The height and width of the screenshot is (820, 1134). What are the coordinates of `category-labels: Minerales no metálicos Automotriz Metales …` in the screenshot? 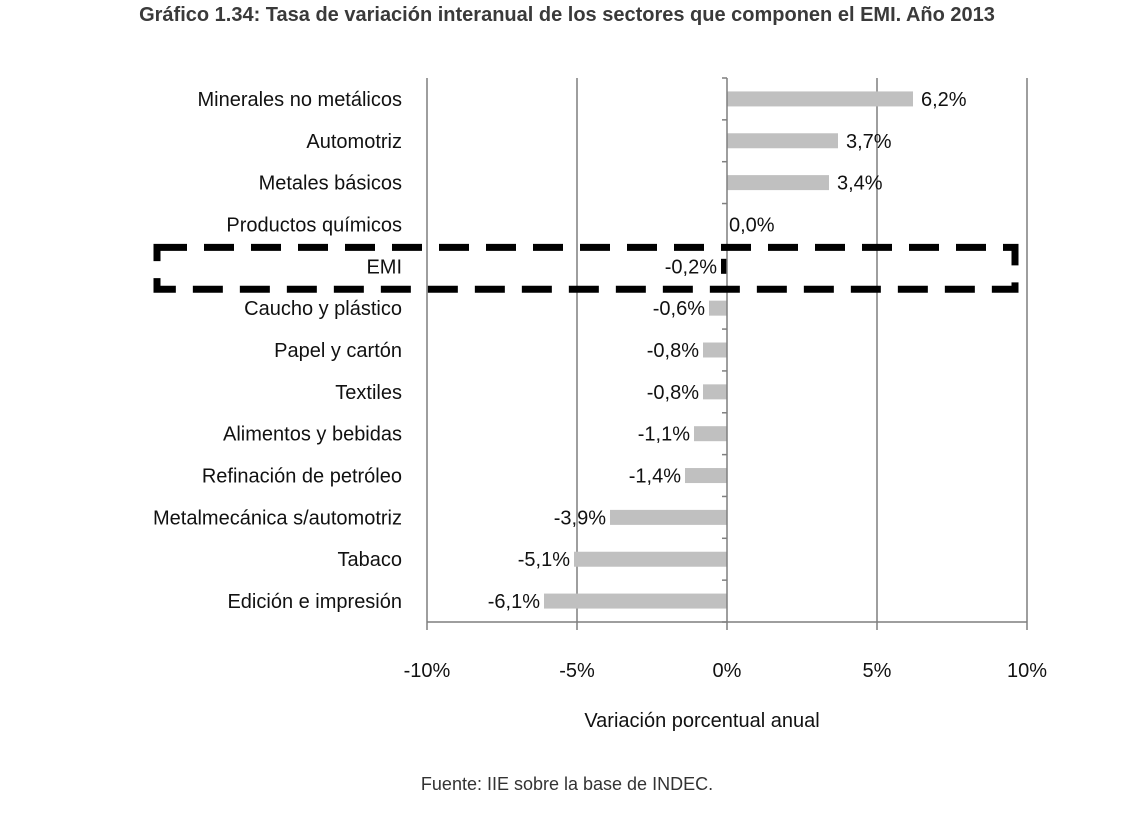 It's located at (277, 351).